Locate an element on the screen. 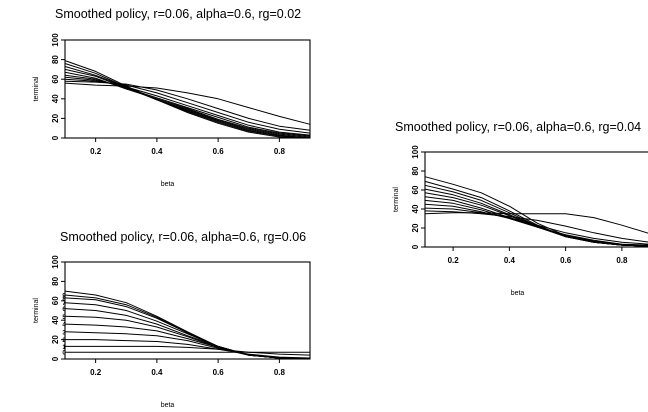 Image resolution: width=648 pixels, height=412 pixels. series-label: 3 is located at coordinates (64, 333).